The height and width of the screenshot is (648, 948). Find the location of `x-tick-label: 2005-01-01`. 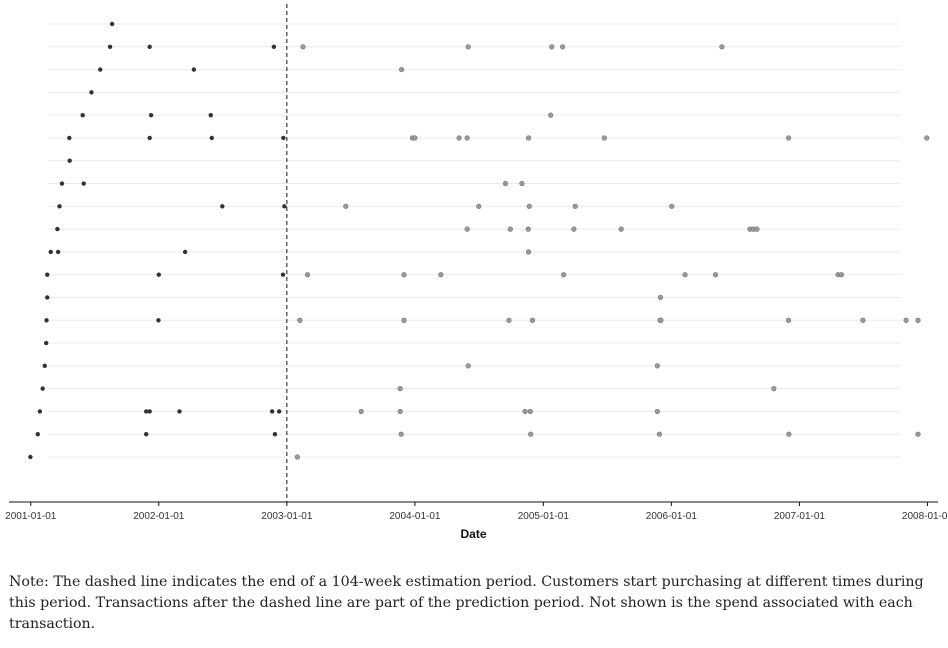

x-tick-label: 2005-01-01 is located at coordinates (544, 516).